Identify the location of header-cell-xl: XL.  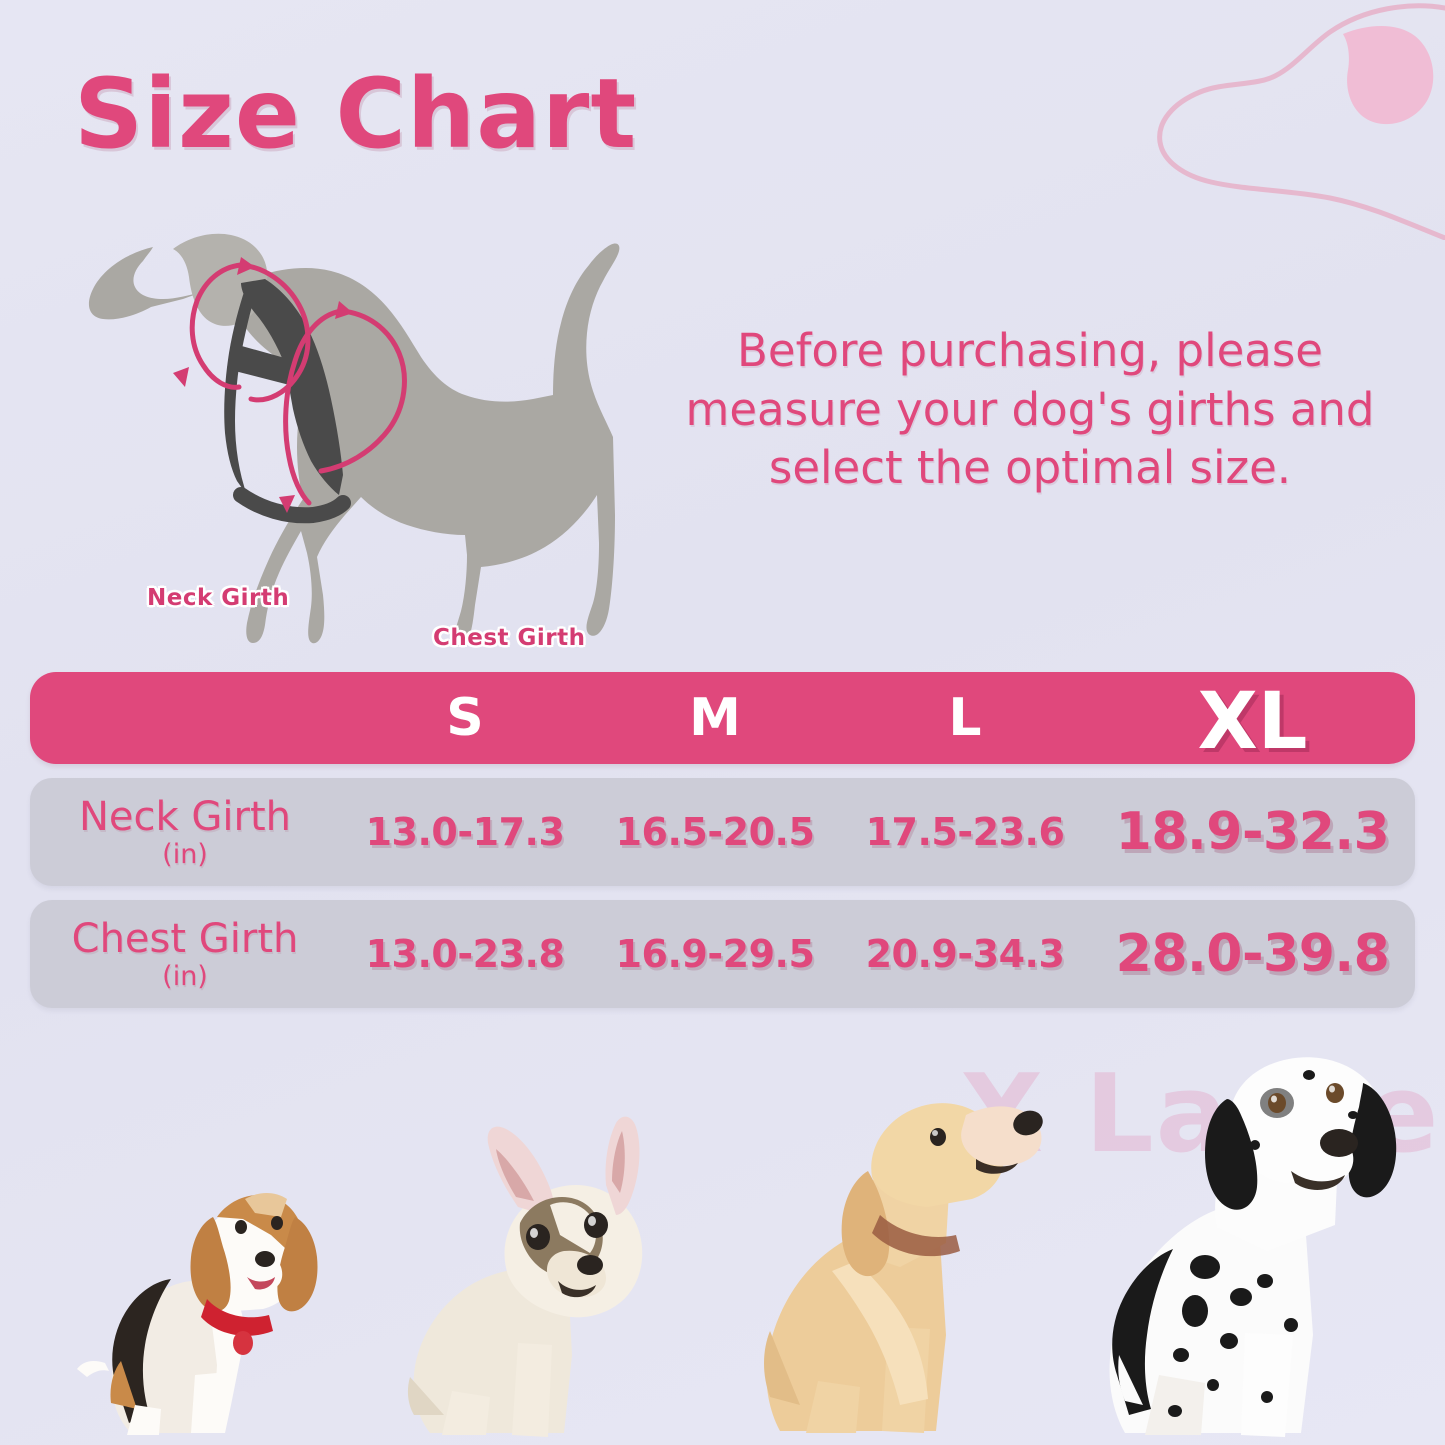
(1252, 722).